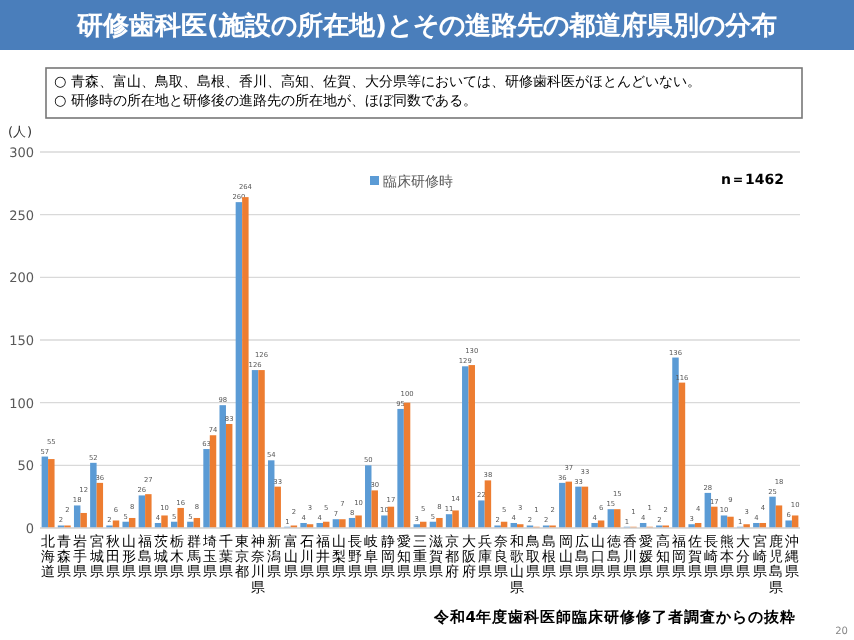 The height and width of the screenshot is (640, 854). Describe the element at coordinates (426, 26) in the screenshot. I see `chart-title: 研修歯科医(施設の所在地)とその進路先の都道府県別の分布` at that location.